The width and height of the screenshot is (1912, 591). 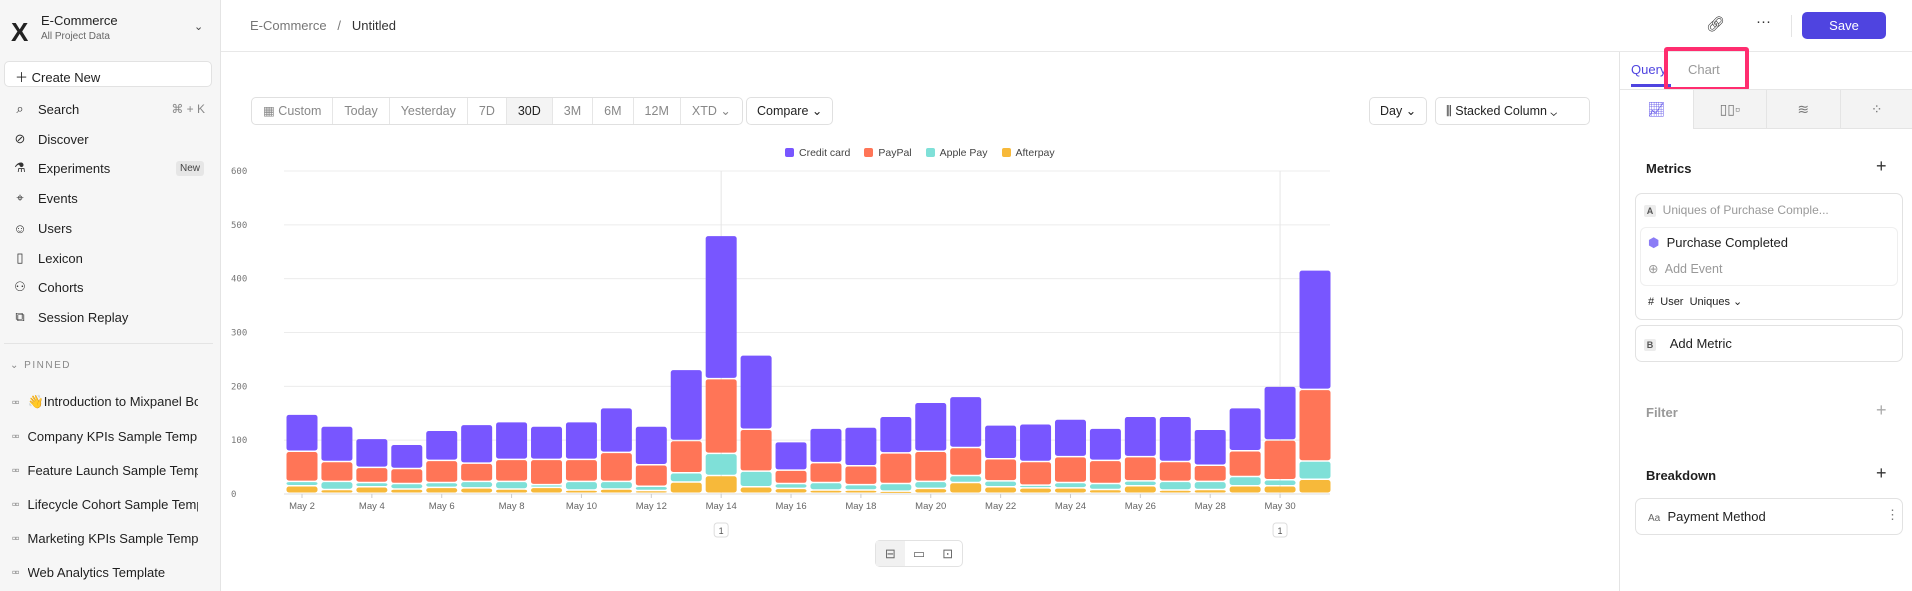 What do you see at coordinates (110, 538) in the screenshot?
I see `pinned-item: ▫▫ Marketing KPIs Sample Templat` at bounding box center [110, 538].